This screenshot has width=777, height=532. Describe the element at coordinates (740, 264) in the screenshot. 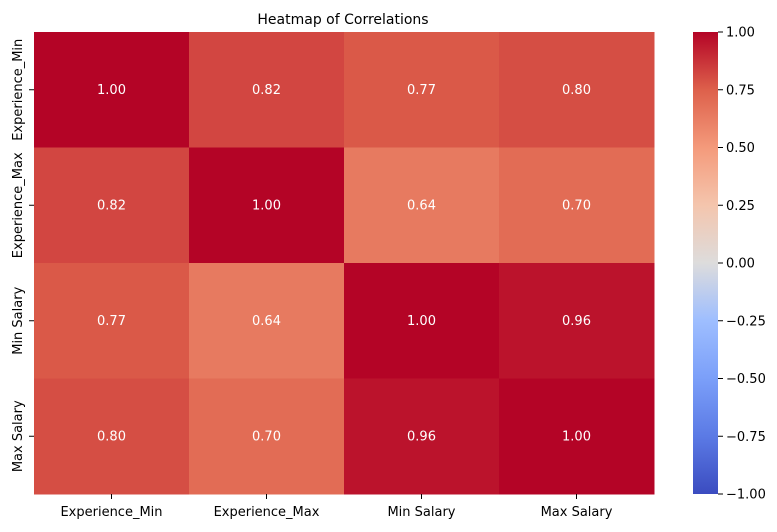

I see `colorbar-tick-label: 0.00` at that location.